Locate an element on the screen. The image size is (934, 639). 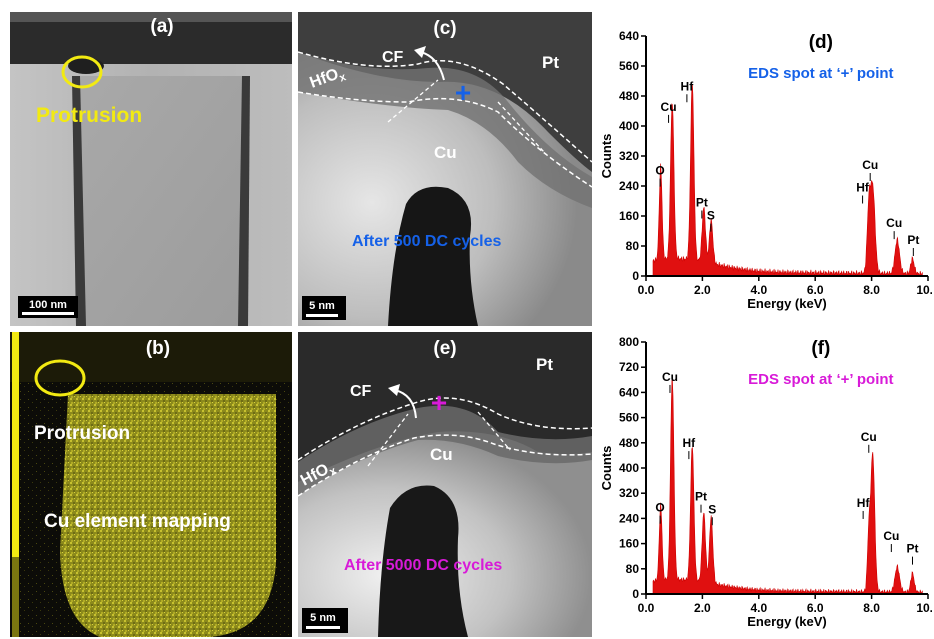
hfo-layer is located at coordinates (445, 450).